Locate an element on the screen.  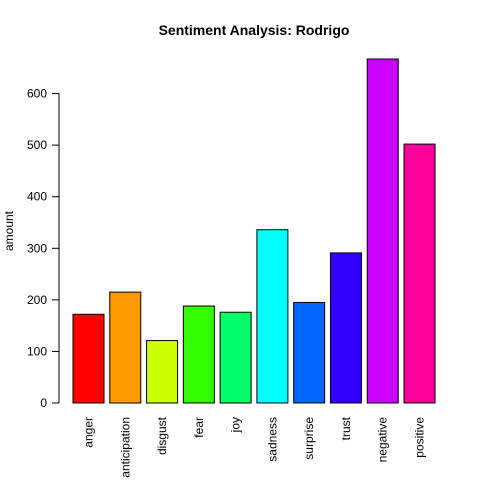
bar-trust is located at coordinates (345, 328).